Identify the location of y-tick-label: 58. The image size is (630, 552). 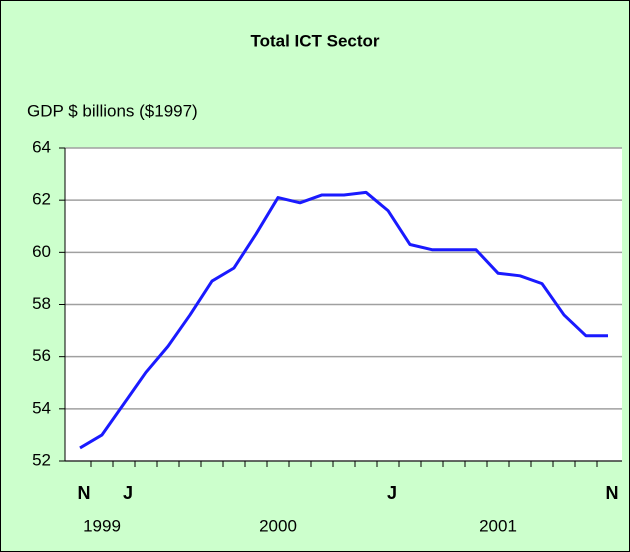
(41, 303).